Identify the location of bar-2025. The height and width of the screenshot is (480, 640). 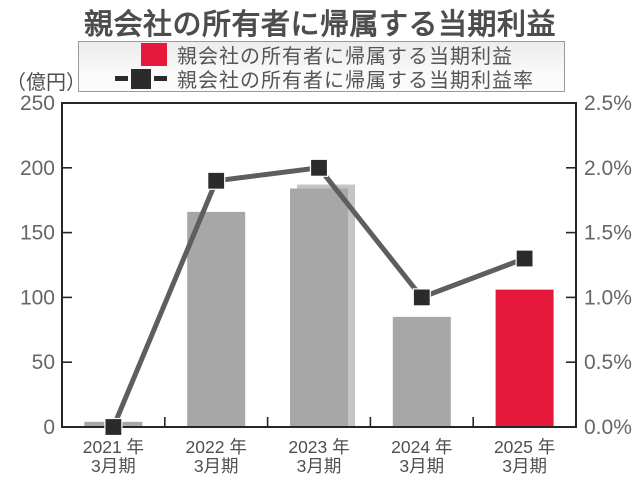
(524, 358).